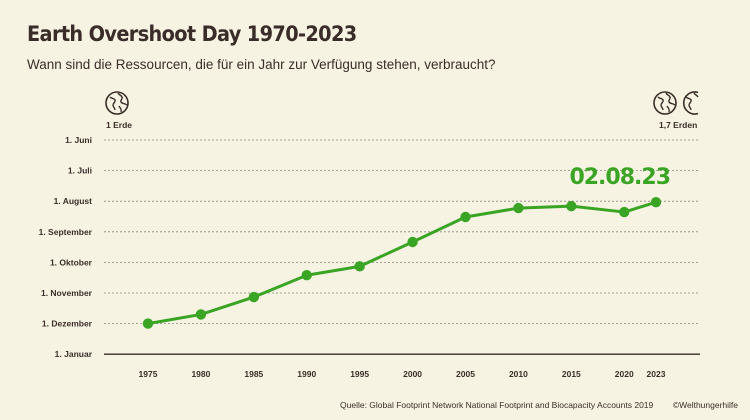 The image size is (750, 420). I want to click on x-tick-label: 2020, so click(624, 374).